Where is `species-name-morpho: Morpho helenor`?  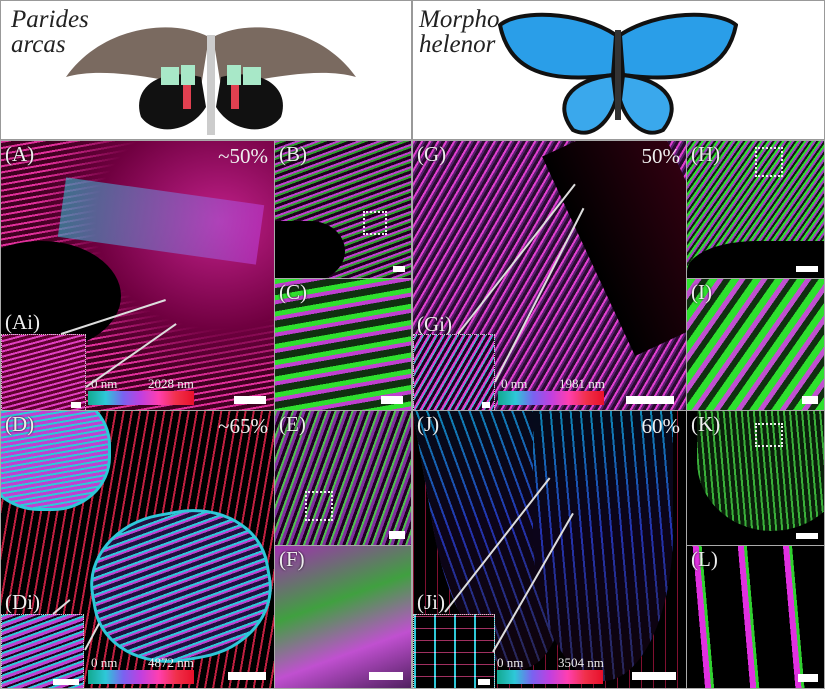 species-name-morpho: Morpho helenor is located at coordinates (459, 32).